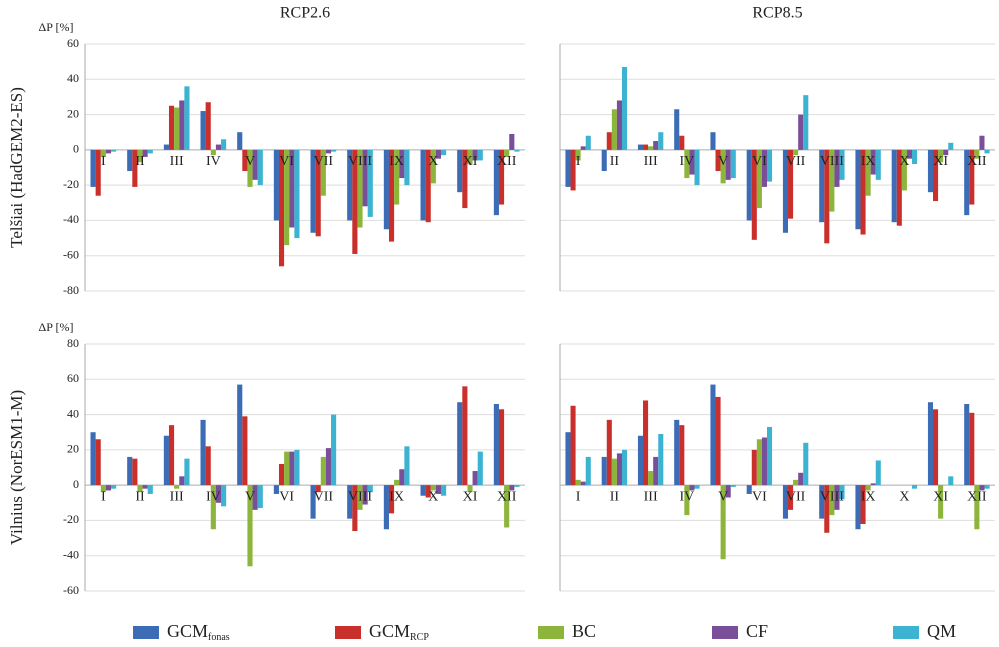 The image size is (999, 647). I want to click on y-tick-label: 0, so click(76, 149).